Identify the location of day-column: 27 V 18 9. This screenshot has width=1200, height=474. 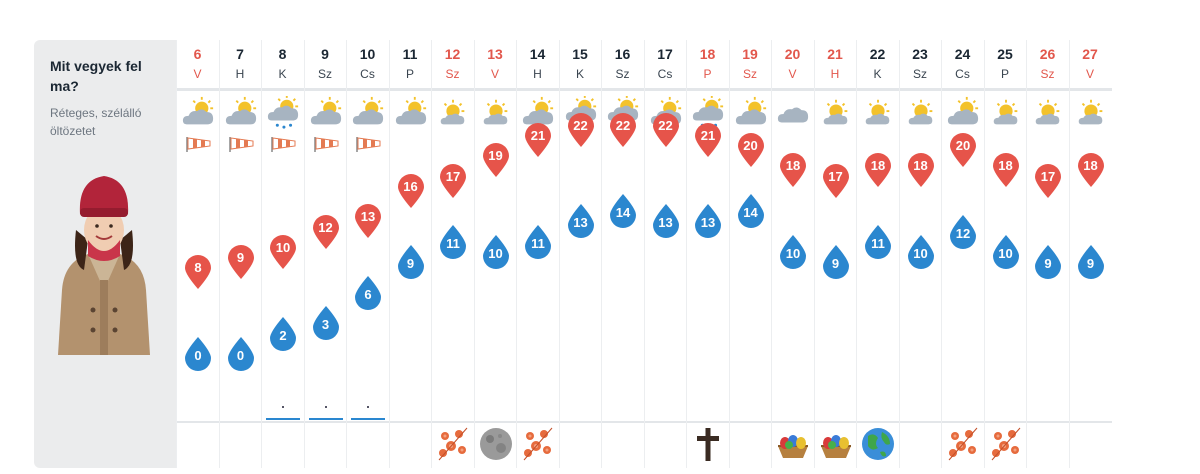
(1089, 254).